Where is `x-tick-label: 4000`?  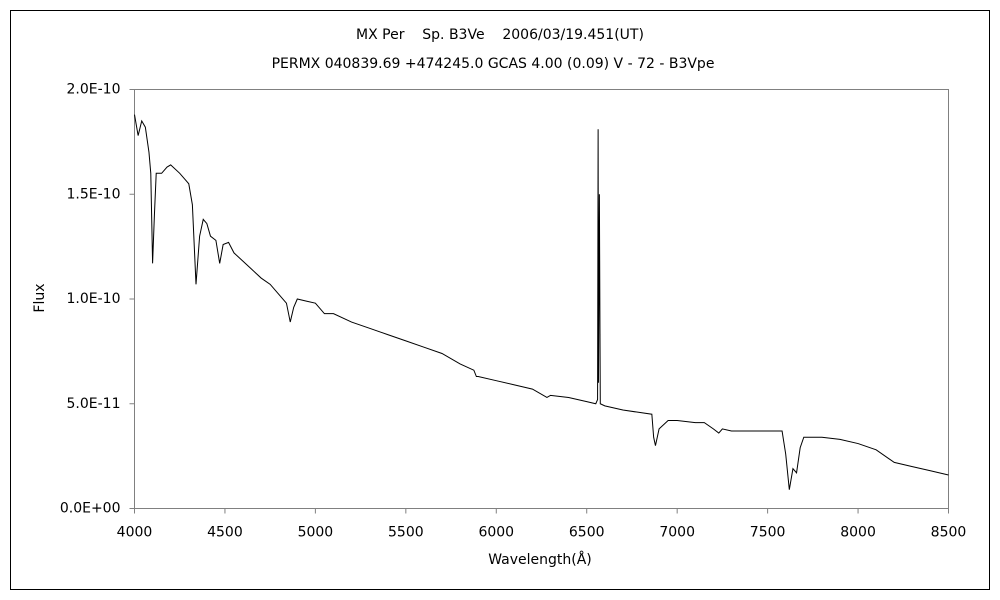 x-tick-label: 4000 is located at coordinates (135, 533).